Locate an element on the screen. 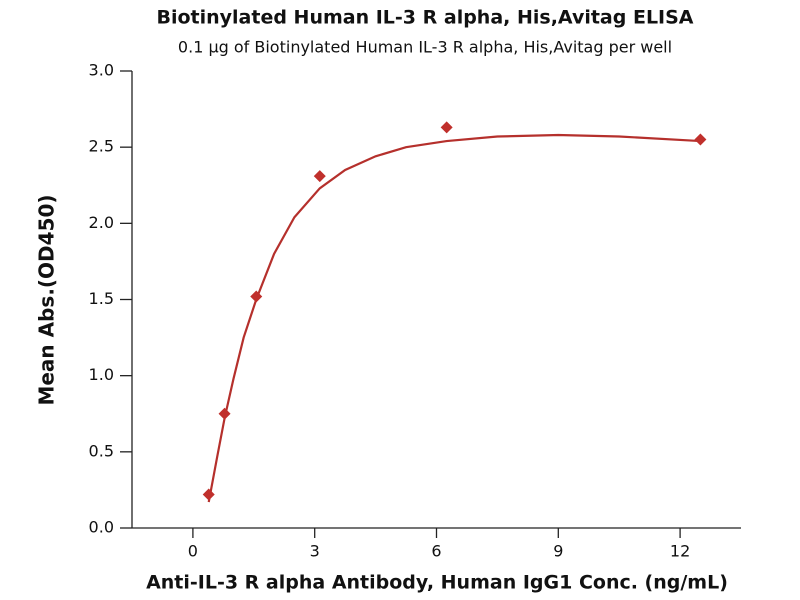 This screenshot has height=600, width=800. y-tick-label: 2.0 is located at coordinates (101, 222).